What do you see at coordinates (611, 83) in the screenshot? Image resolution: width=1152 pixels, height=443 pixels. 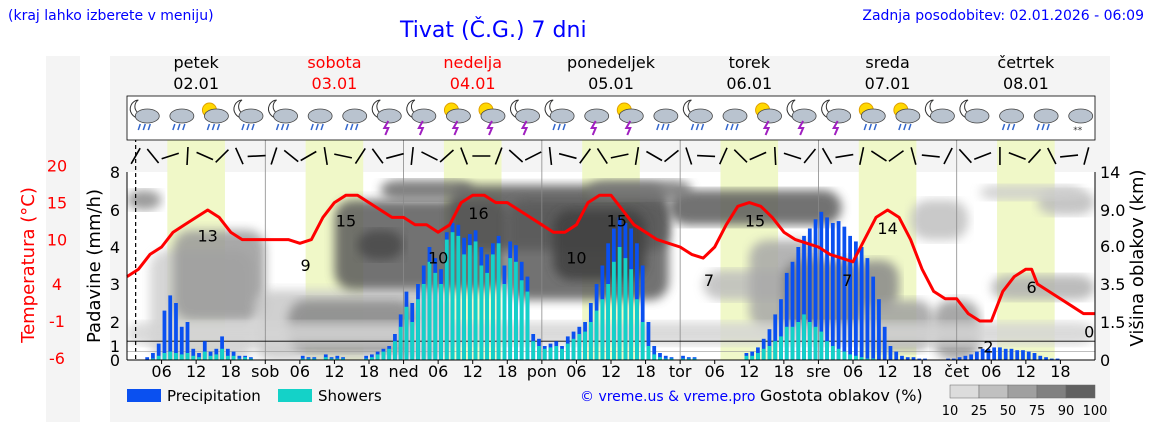 I see `day-date: 05.01` at bounding box center [611, 83].